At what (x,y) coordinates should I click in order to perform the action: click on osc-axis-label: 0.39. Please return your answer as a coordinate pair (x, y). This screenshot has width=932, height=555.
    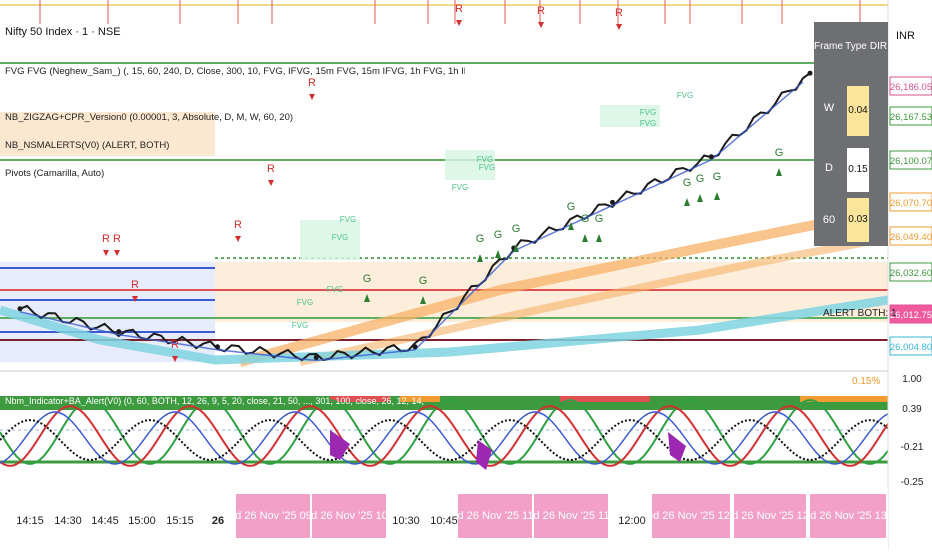
    Looking at the image, I should click on (912, 409).